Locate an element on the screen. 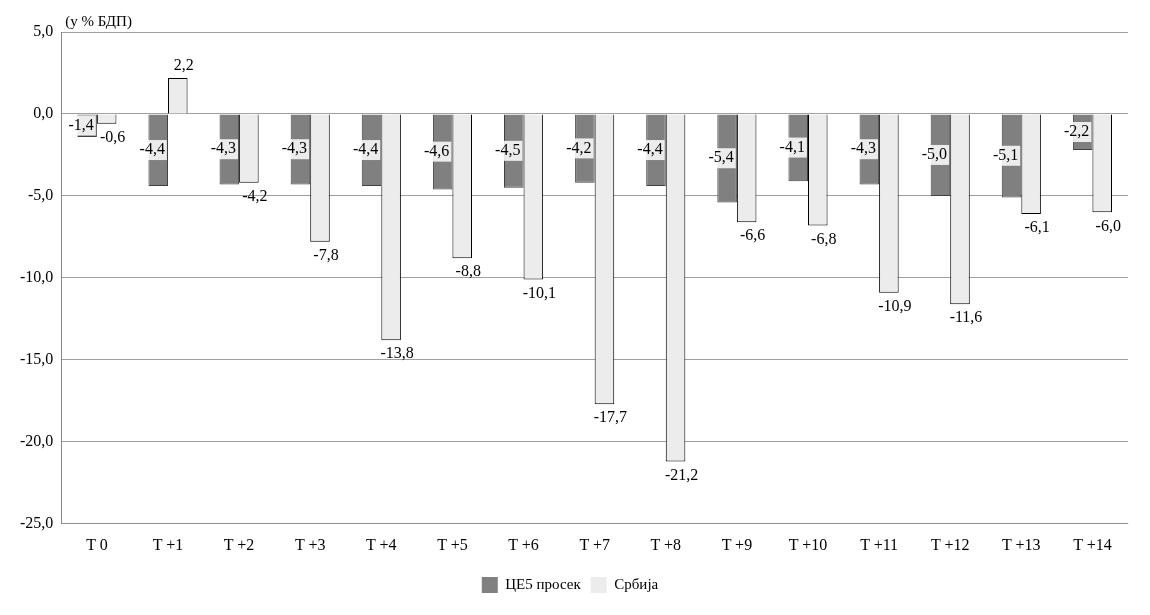 The height and width of the screenshot is (615, 1150). y-axis-title: (у % БДП) is located at coordinates (98, 21).